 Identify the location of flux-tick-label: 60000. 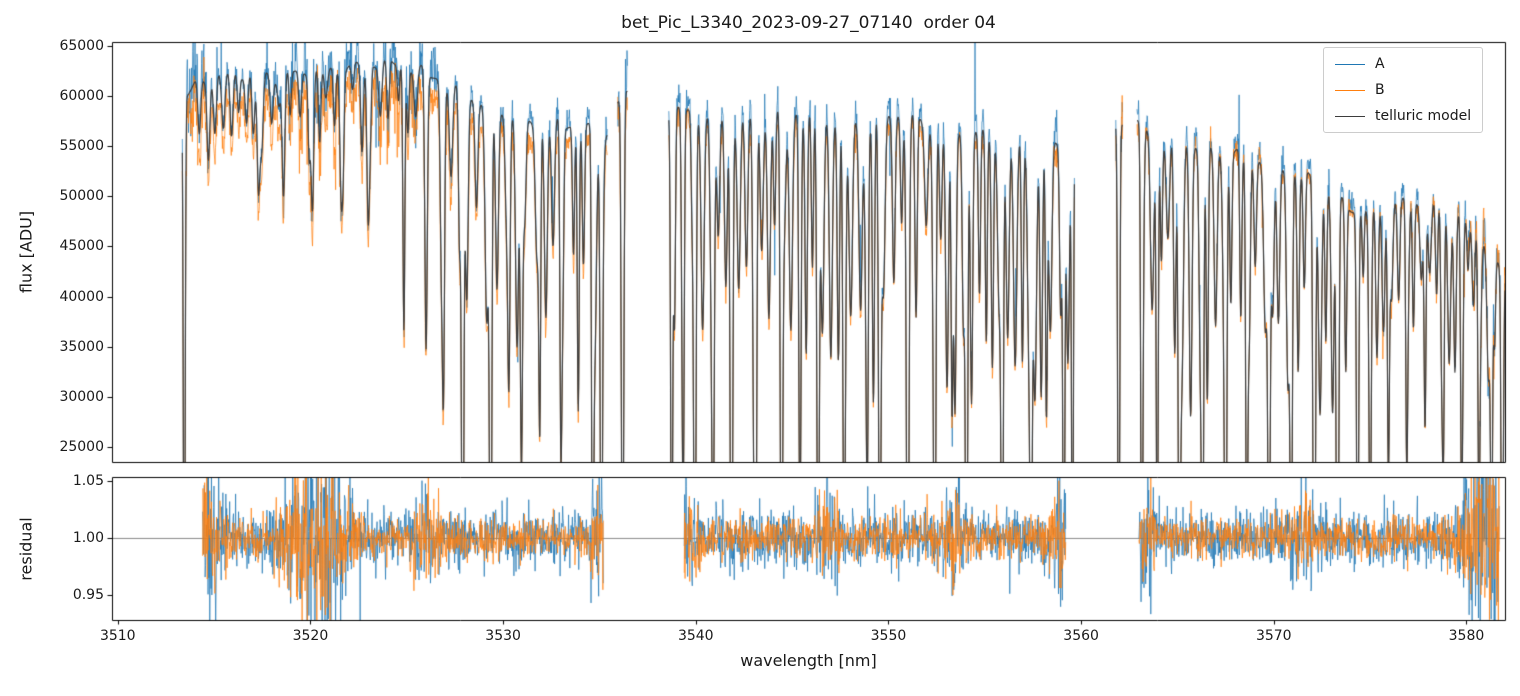
(81, 96).